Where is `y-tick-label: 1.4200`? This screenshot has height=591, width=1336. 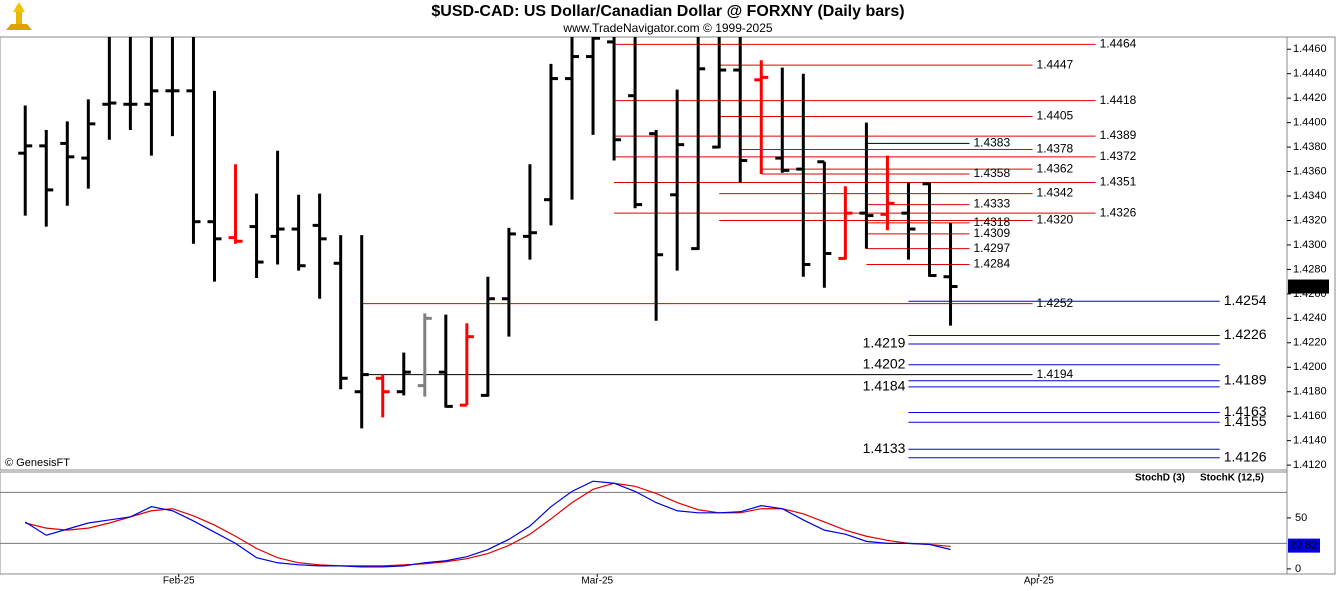
y-tick-label: 1.4200 is located at coordinates (1310, 367).